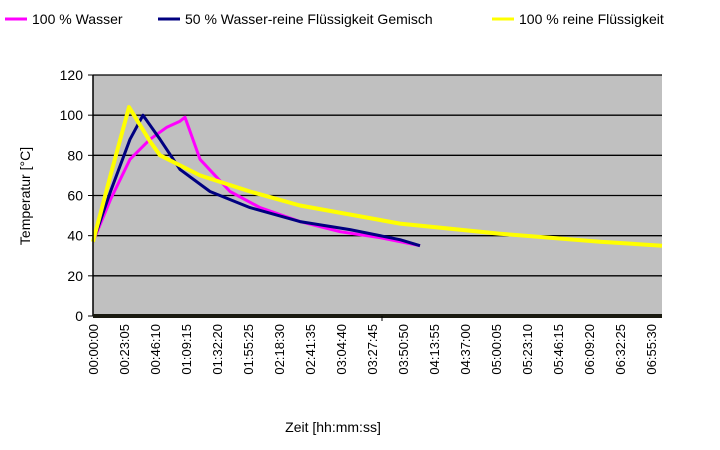 The height and width of the screenshot is (450, 720). I want to click on x-tick-label: 05:00:05, so click(496, 349).